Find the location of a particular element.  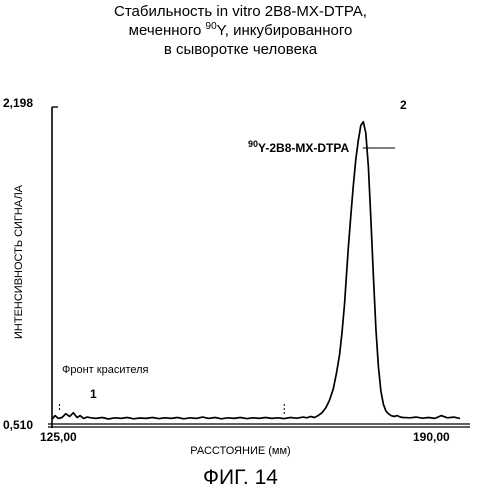

annotation-peak-label: 90Y-2B8-MX-DTPA is located at coordinates (298, 148).